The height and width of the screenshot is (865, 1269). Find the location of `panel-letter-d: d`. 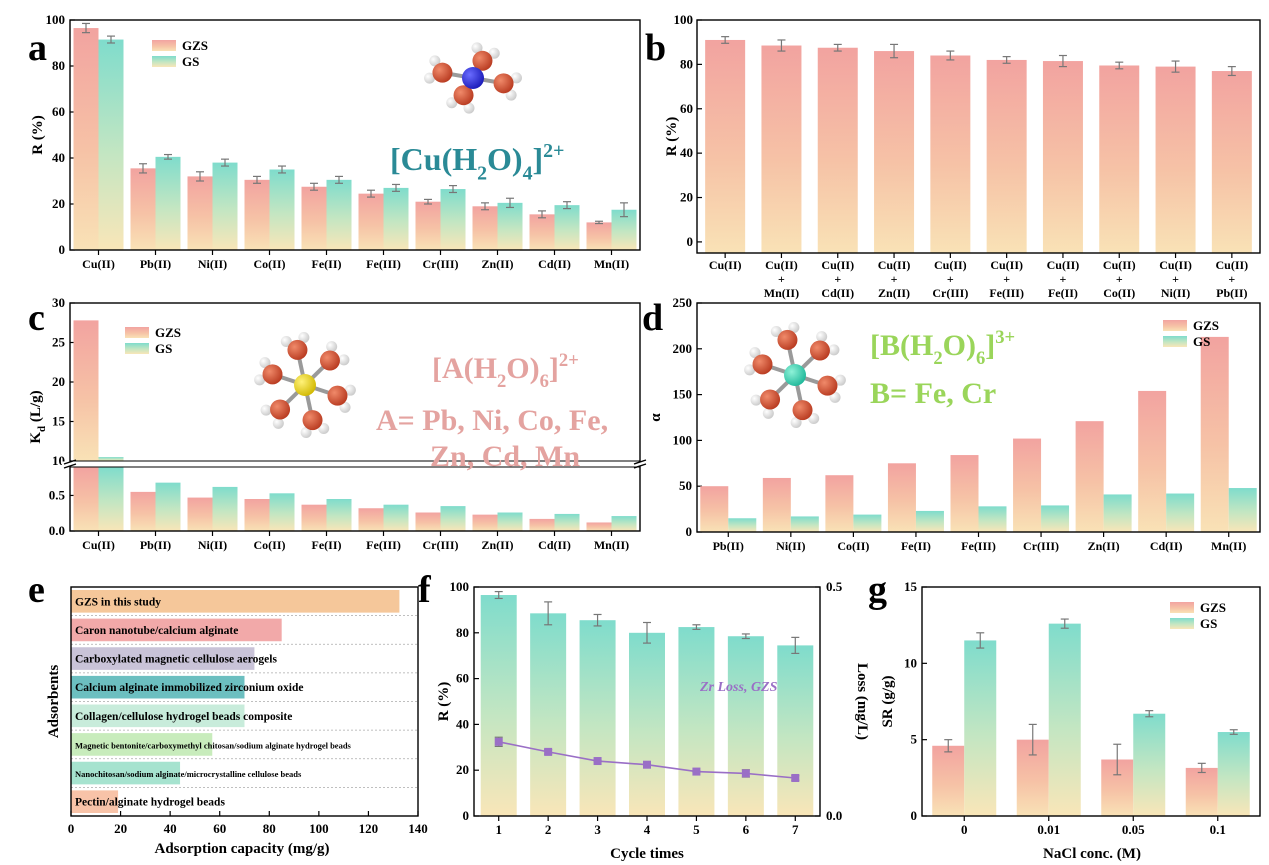

panel-letter-d: d is located at coordinates (652, 318).